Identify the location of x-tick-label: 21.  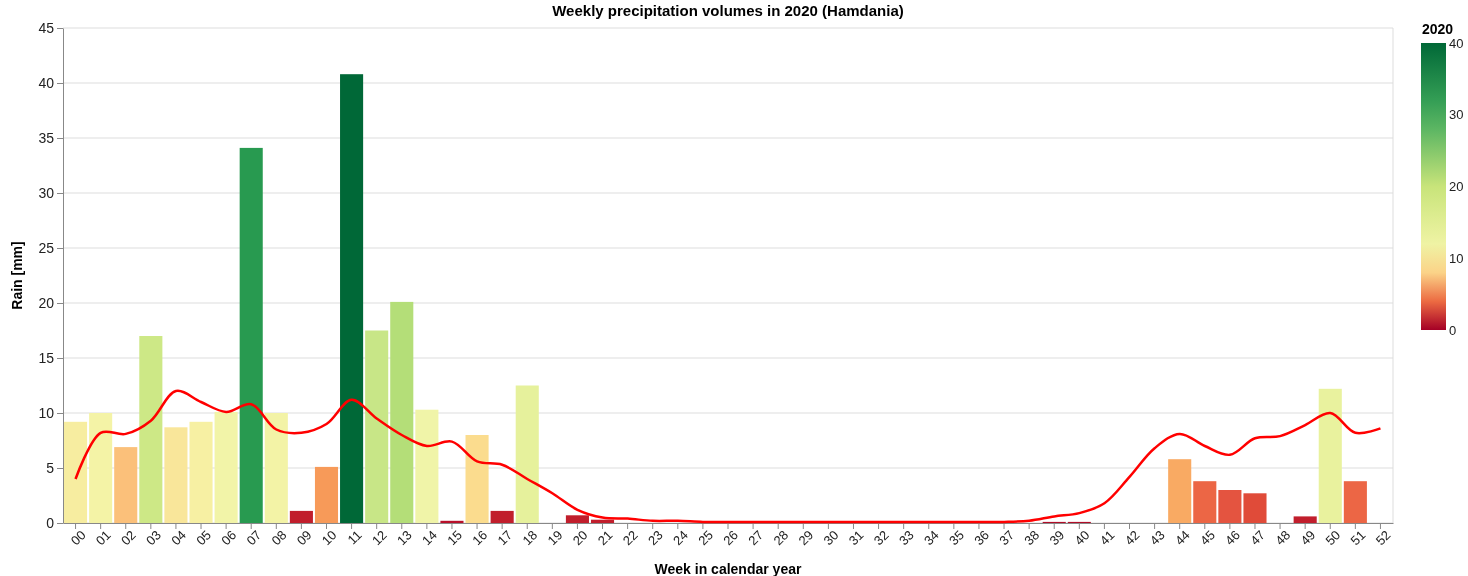
(605, 538).